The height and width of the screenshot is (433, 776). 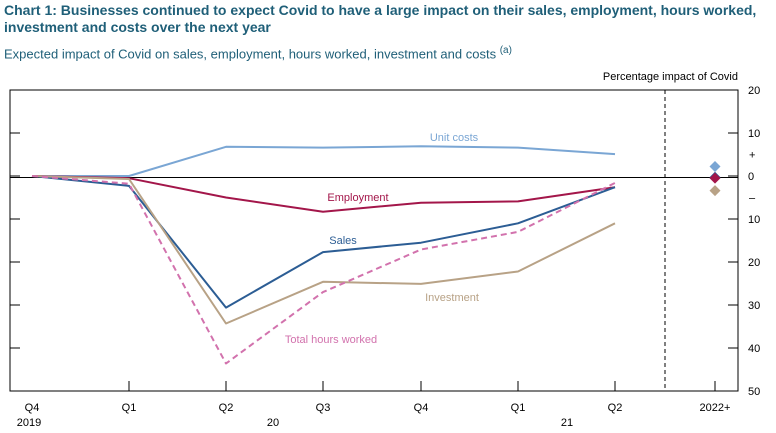 What do you see at coordinates (752, 156) in the screenshot?
I see `y-sign-plus: +` at bounding box center [752, 156].